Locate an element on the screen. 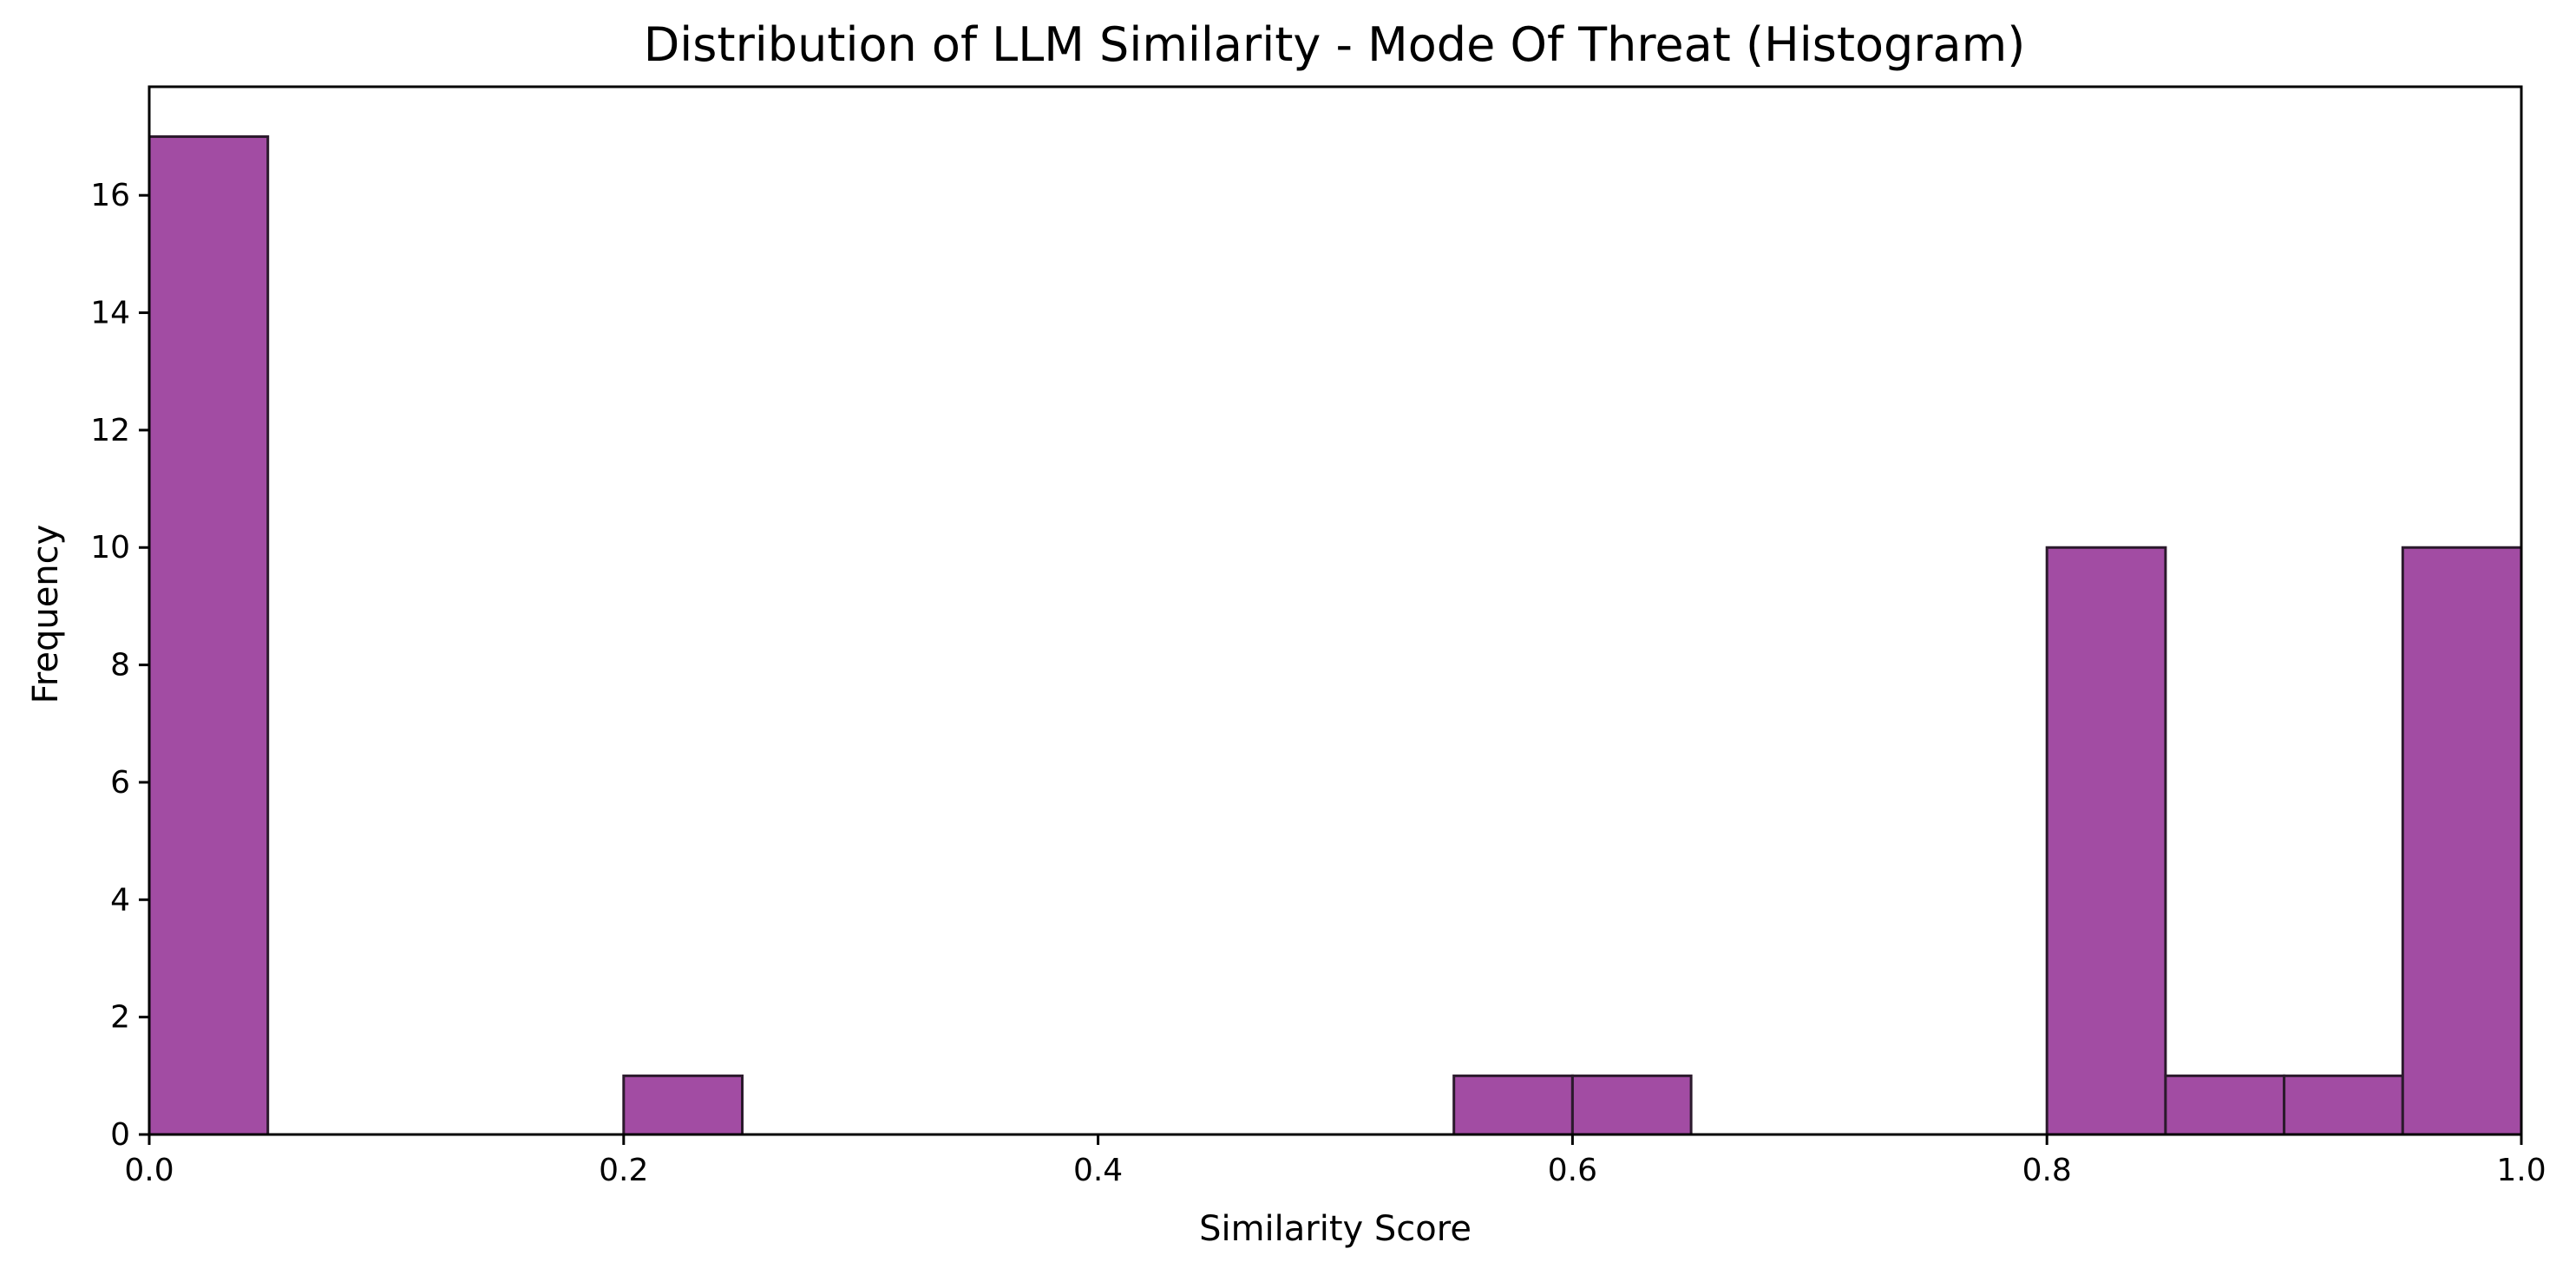 This screenshot has height=1275, width=2576. x-axis-ticks: 0.0 0.2 0.4 0.6 0.8 1.0 is located at coordinates (1335, 1161).